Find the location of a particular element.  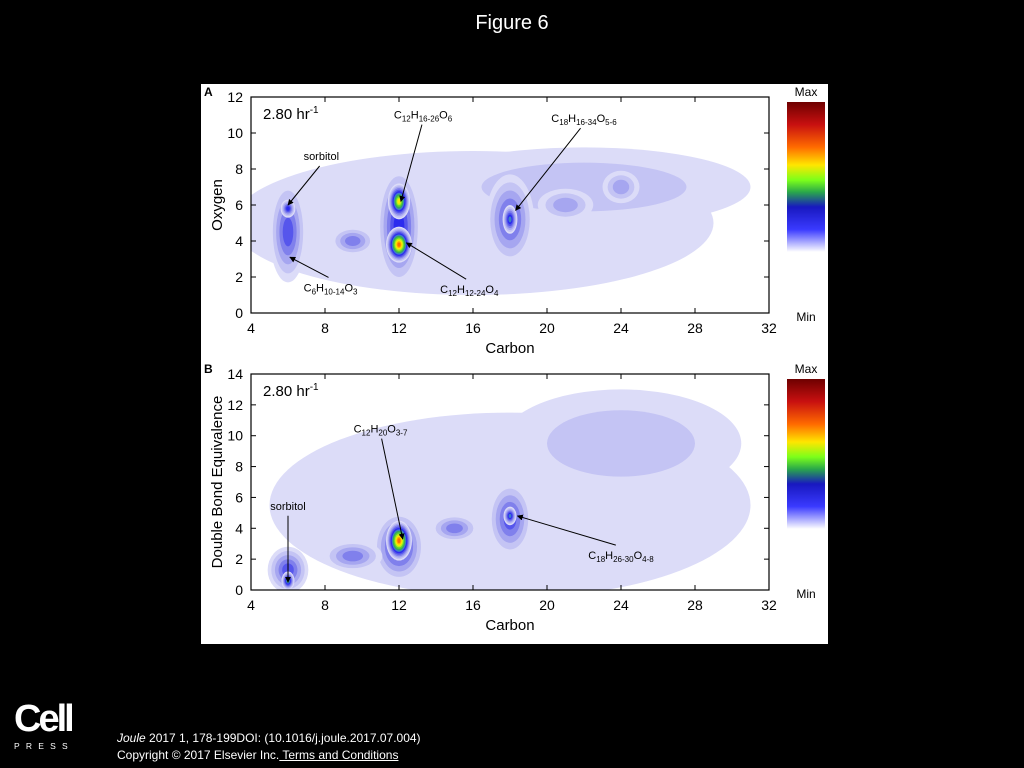

subscript: 12-24 is located at coordinates (475, 293).